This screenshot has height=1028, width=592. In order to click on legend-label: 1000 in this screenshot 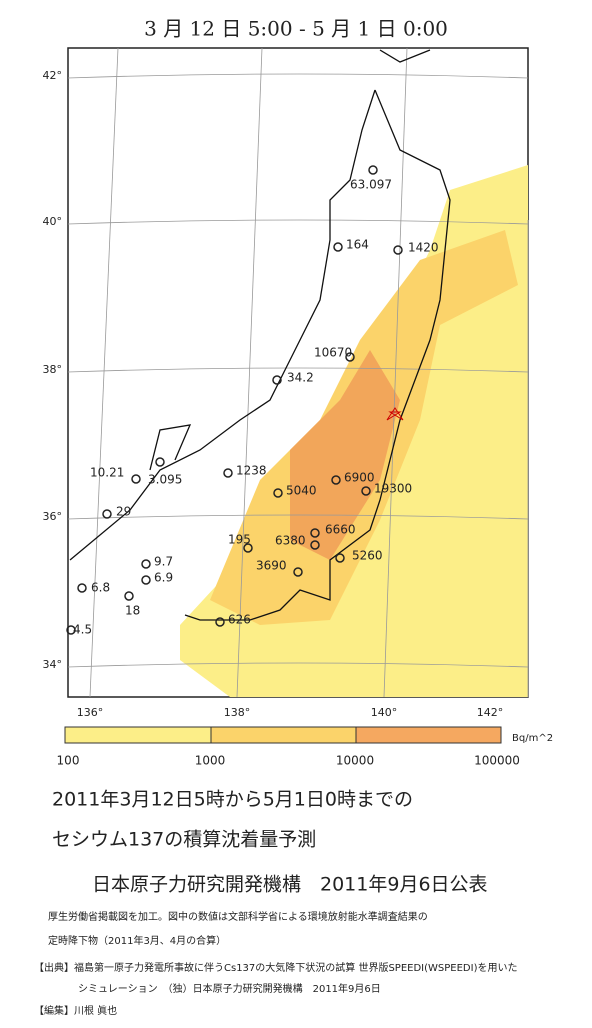, I will do `click(210, 761)`.